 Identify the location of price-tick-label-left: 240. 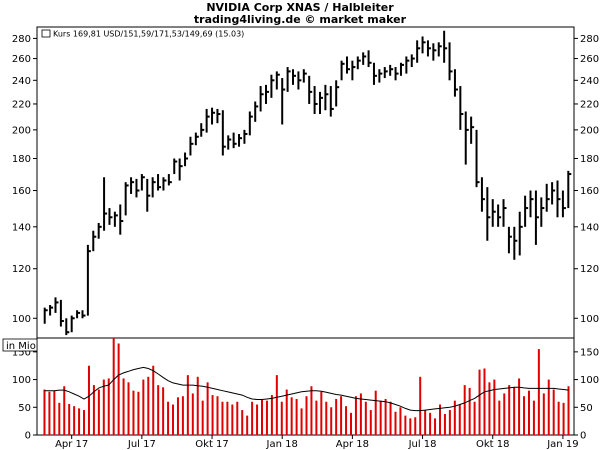
(21, 81).